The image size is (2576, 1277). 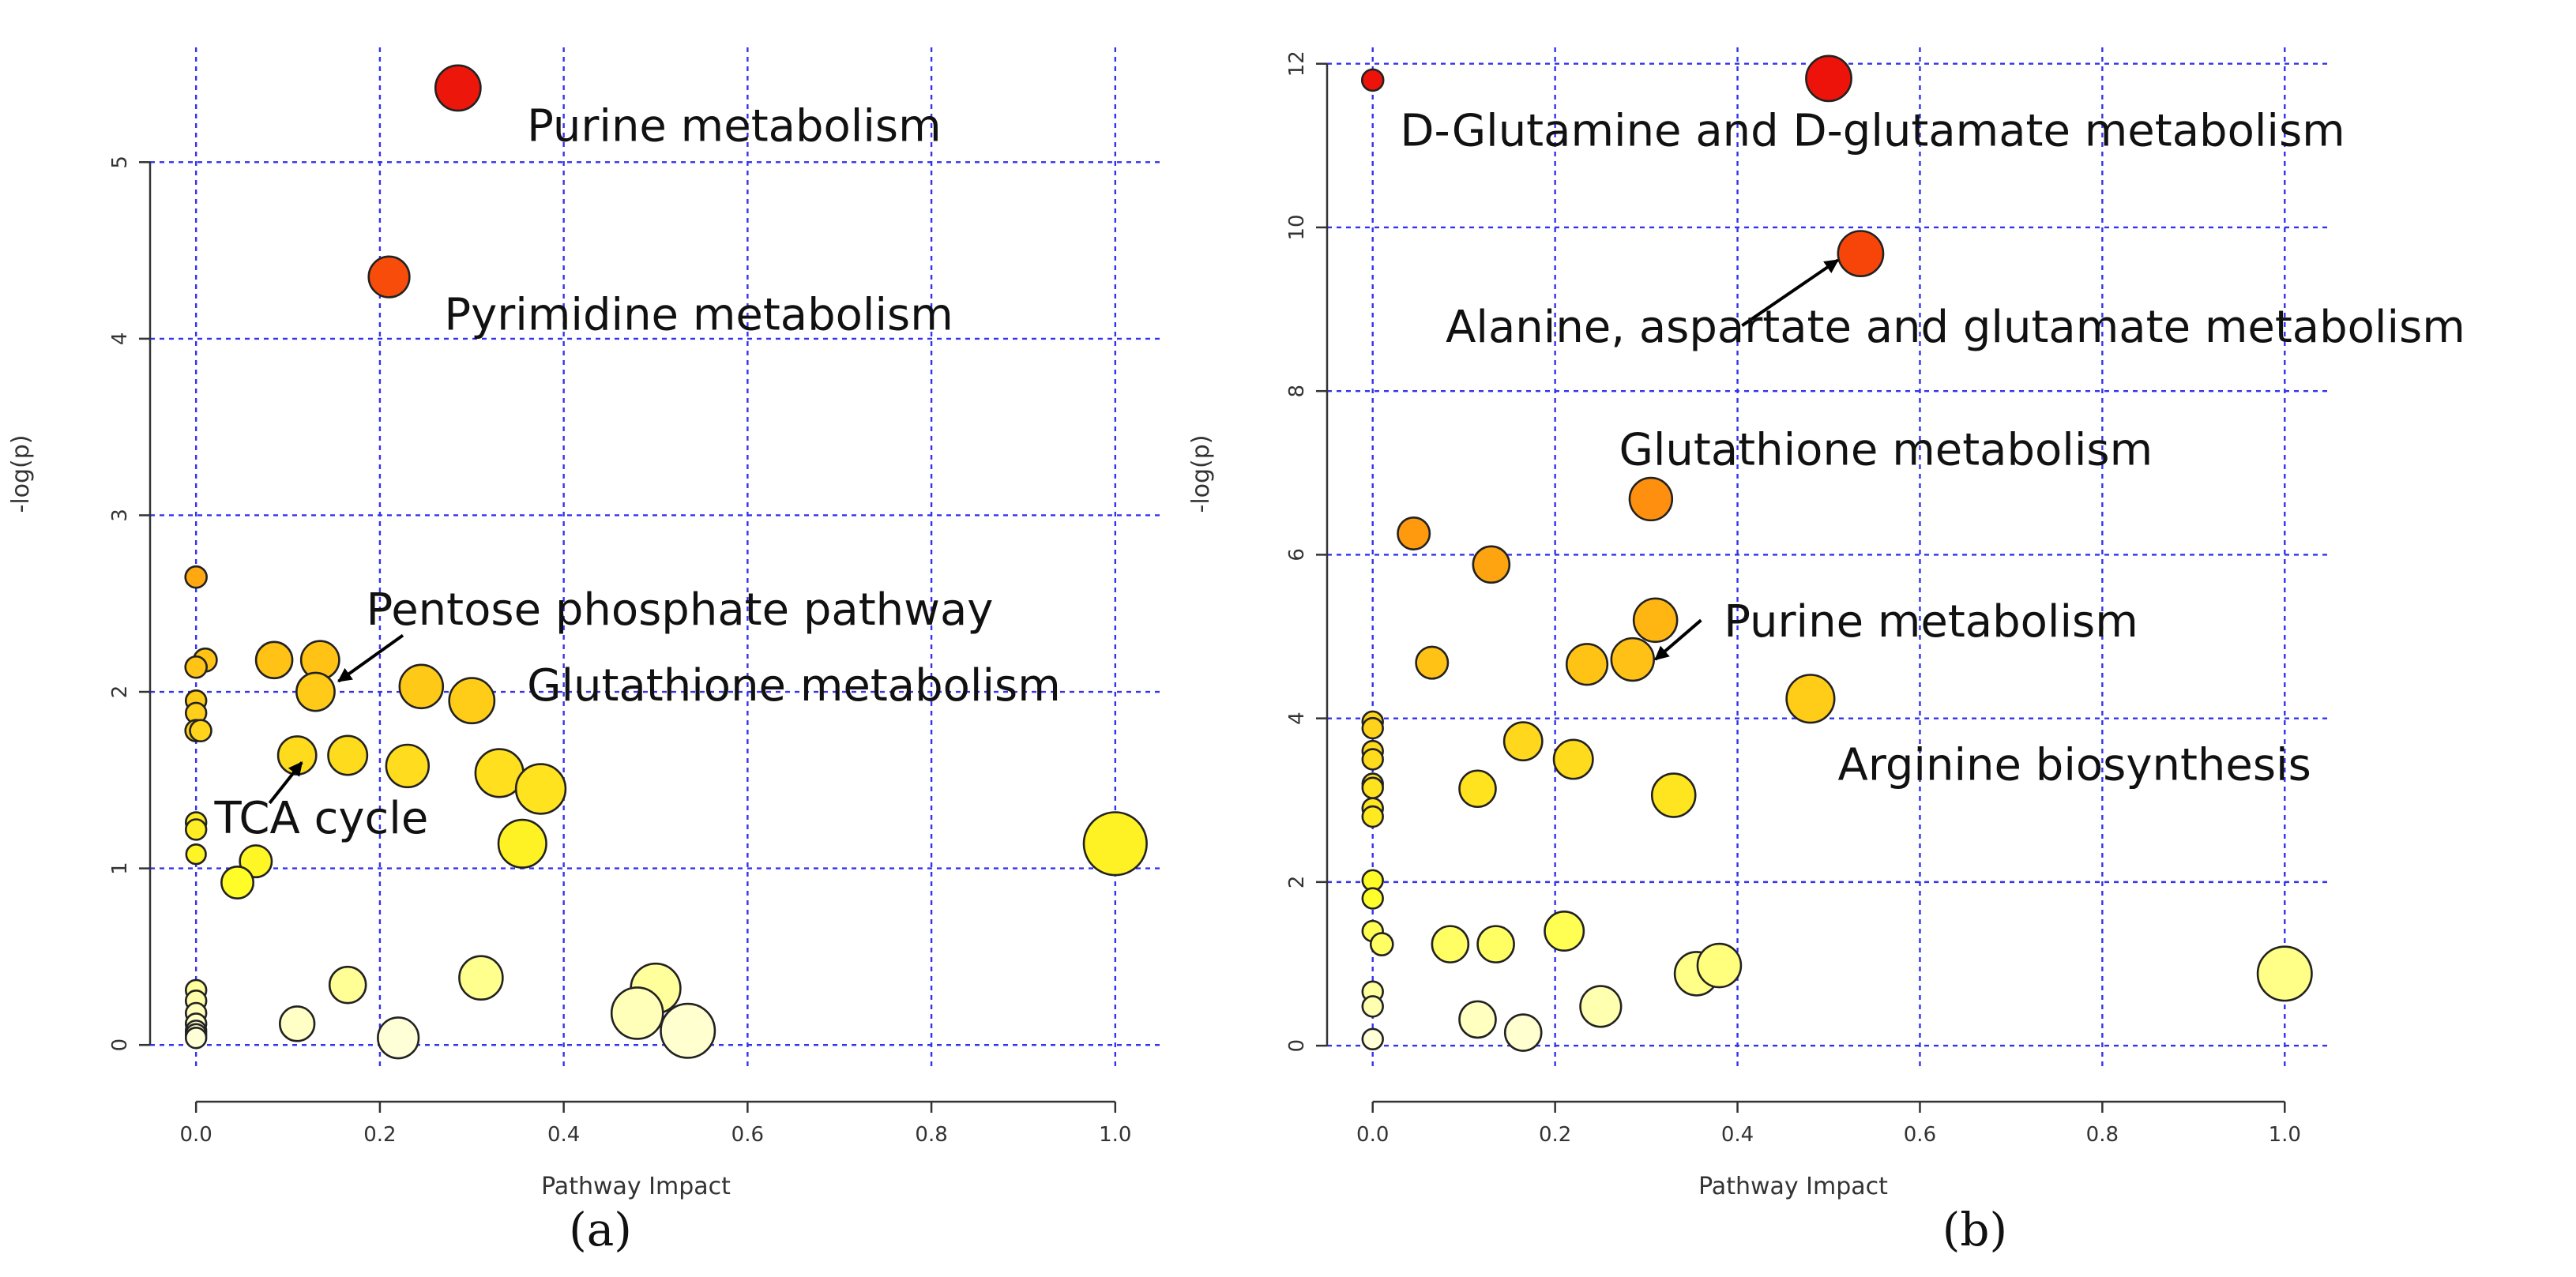 What do you see at coordinates (321, 818) in the screenshot?
I see `annotation-label: TCA cycle` at bounding box center [321, 818].